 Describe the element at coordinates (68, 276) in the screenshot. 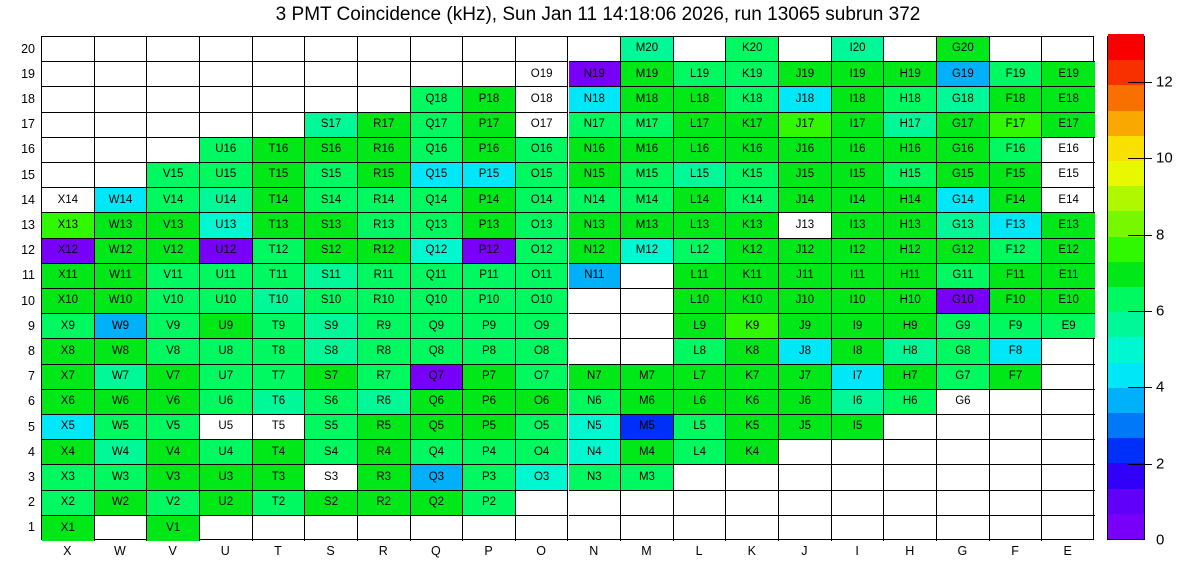

I see `heatmap-cell-x11: X11` at that location.